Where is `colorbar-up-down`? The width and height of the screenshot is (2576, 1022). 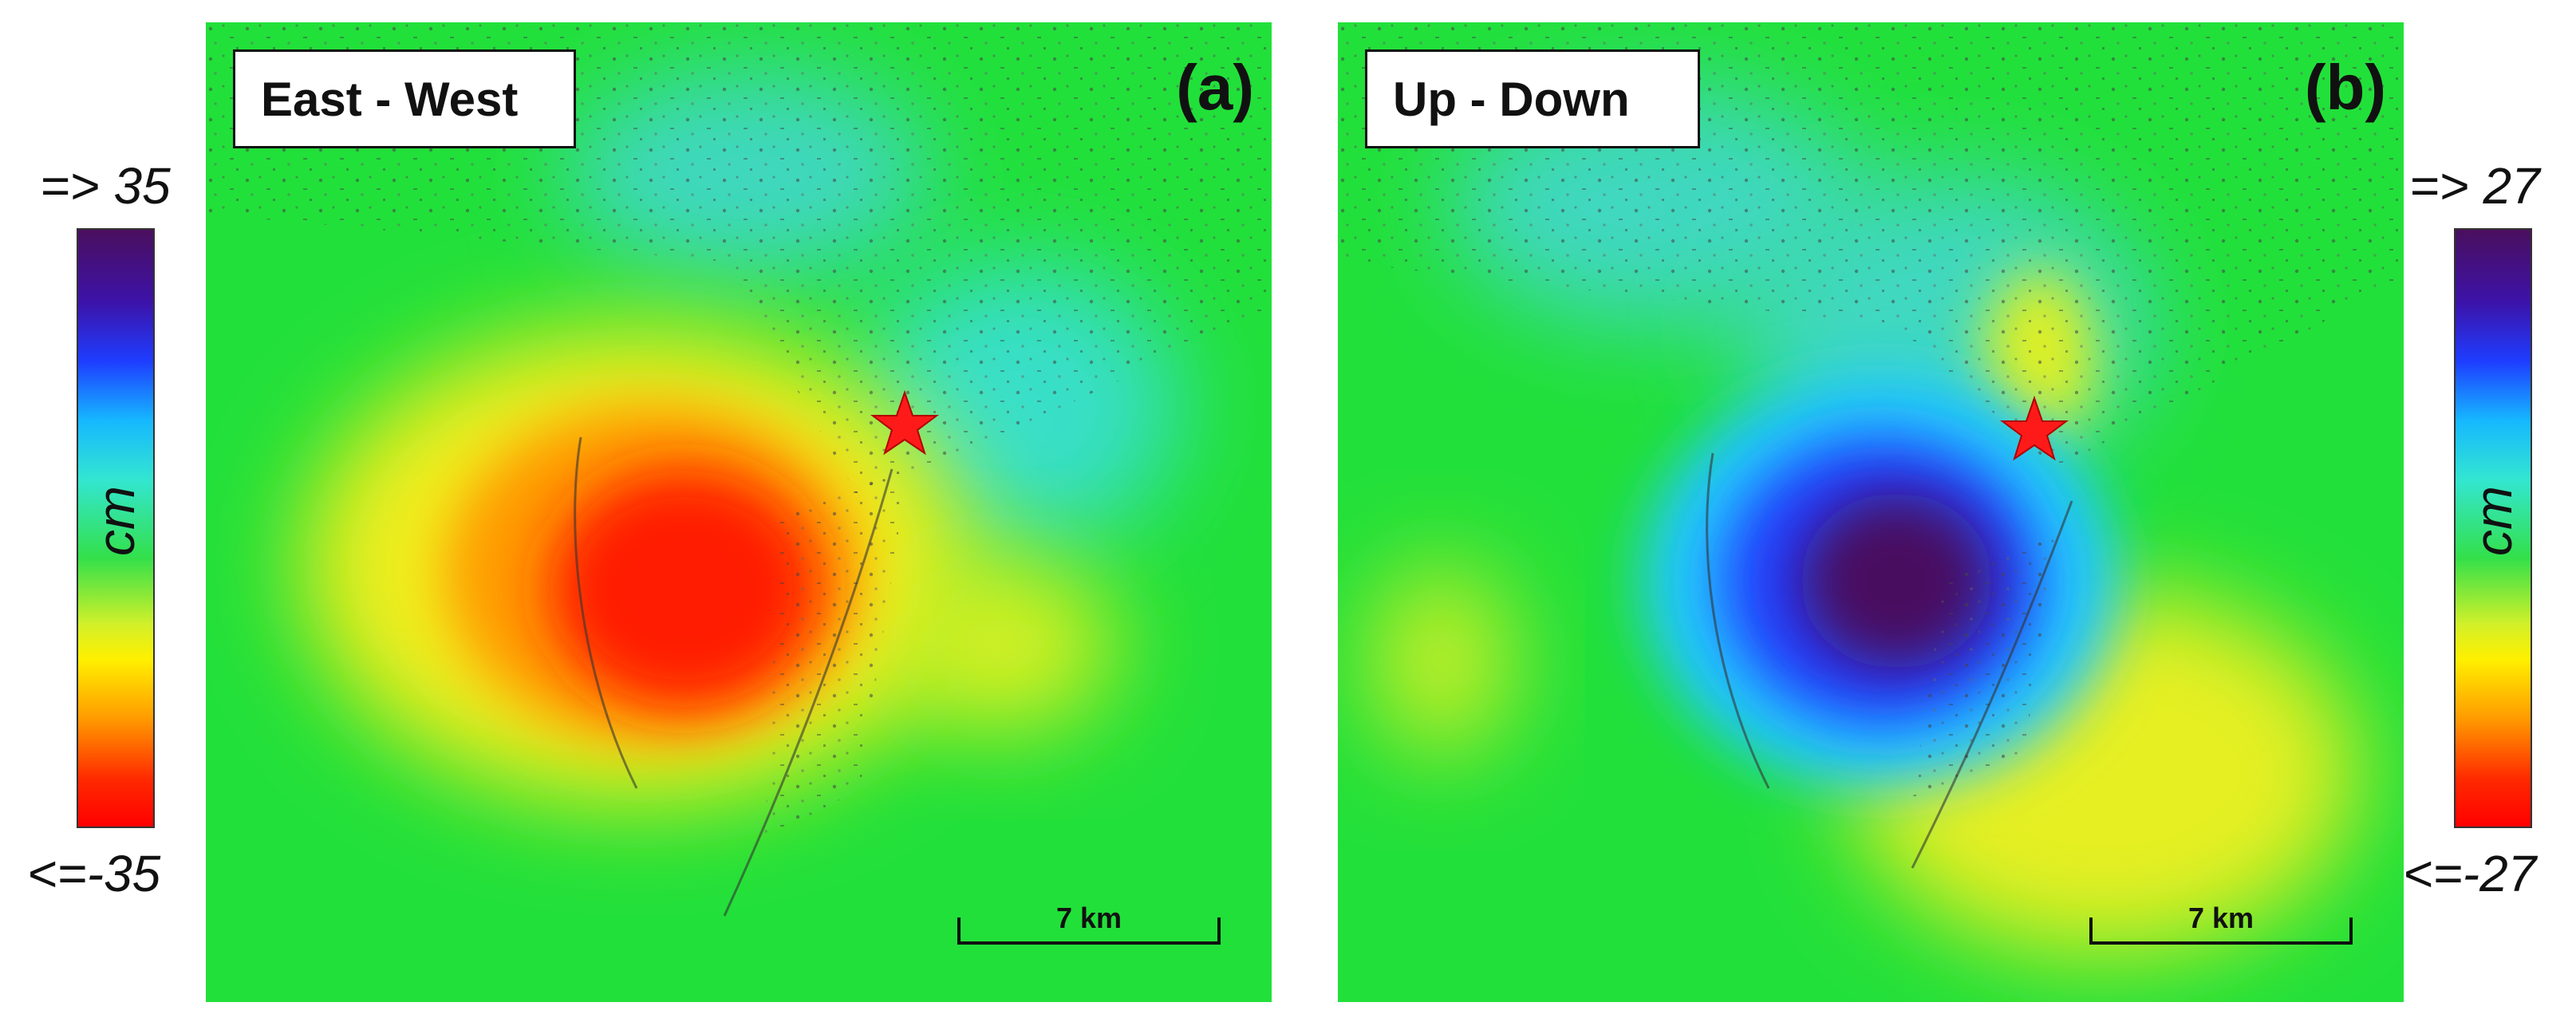
colorbar-up-down is located at coordinates (2493, 528).